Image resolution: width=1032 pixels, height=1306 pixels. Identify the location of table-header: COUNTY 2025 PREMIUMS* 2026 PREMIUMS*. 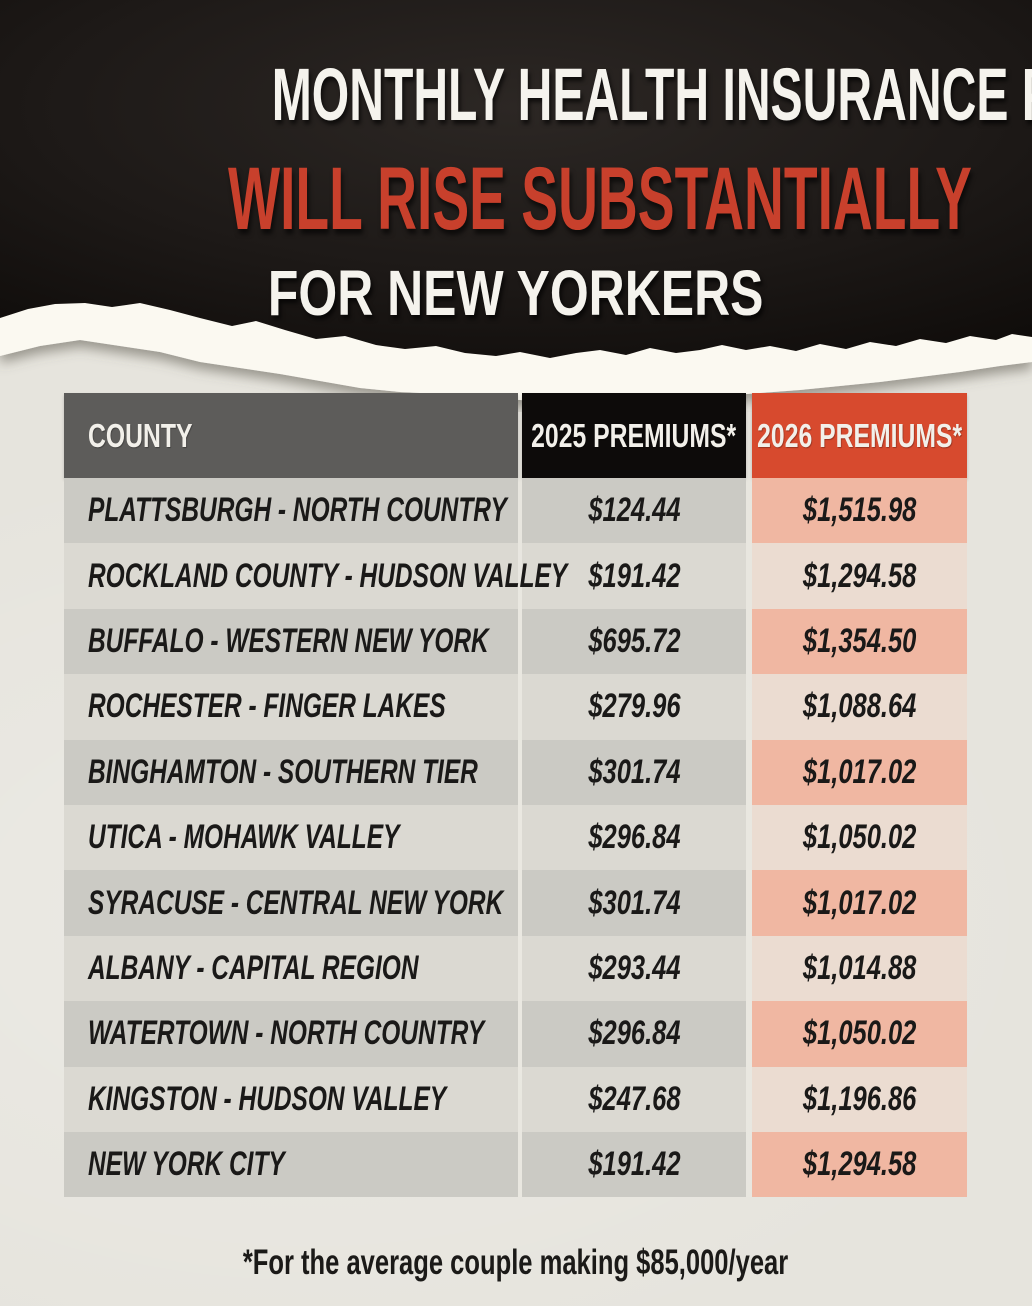
(515, 435).